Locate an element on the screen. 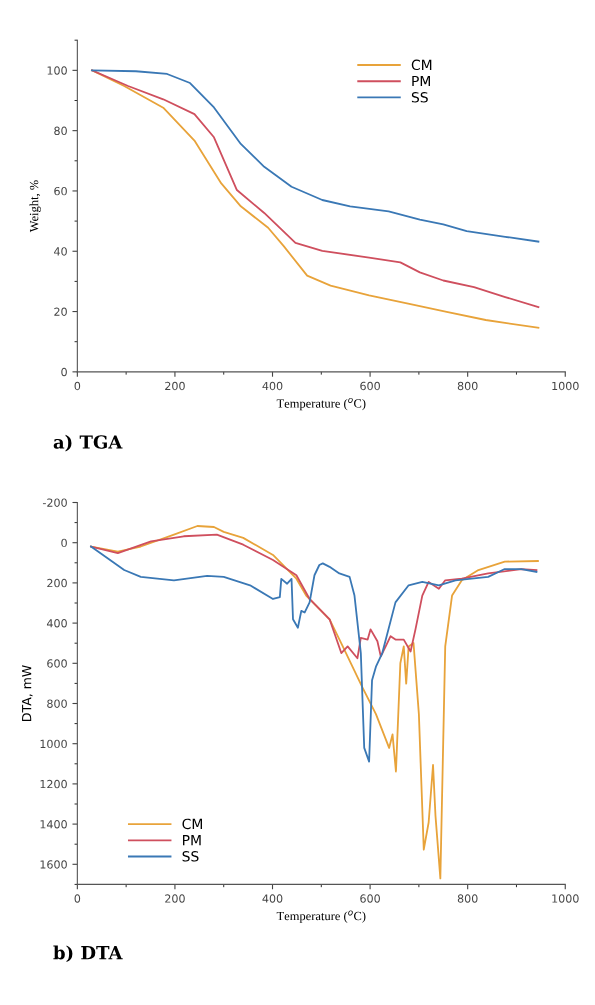 The width and height of the screenshot is (595, 1005). y-axis-title: Weight, % is located at coordinates (35, 206).